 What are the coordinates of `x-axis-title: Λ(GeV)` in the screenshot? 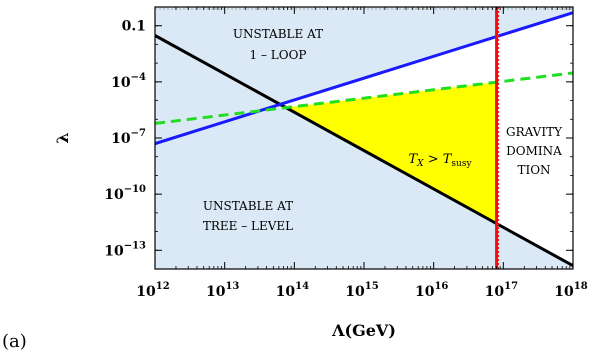 It's located at (363, 330).